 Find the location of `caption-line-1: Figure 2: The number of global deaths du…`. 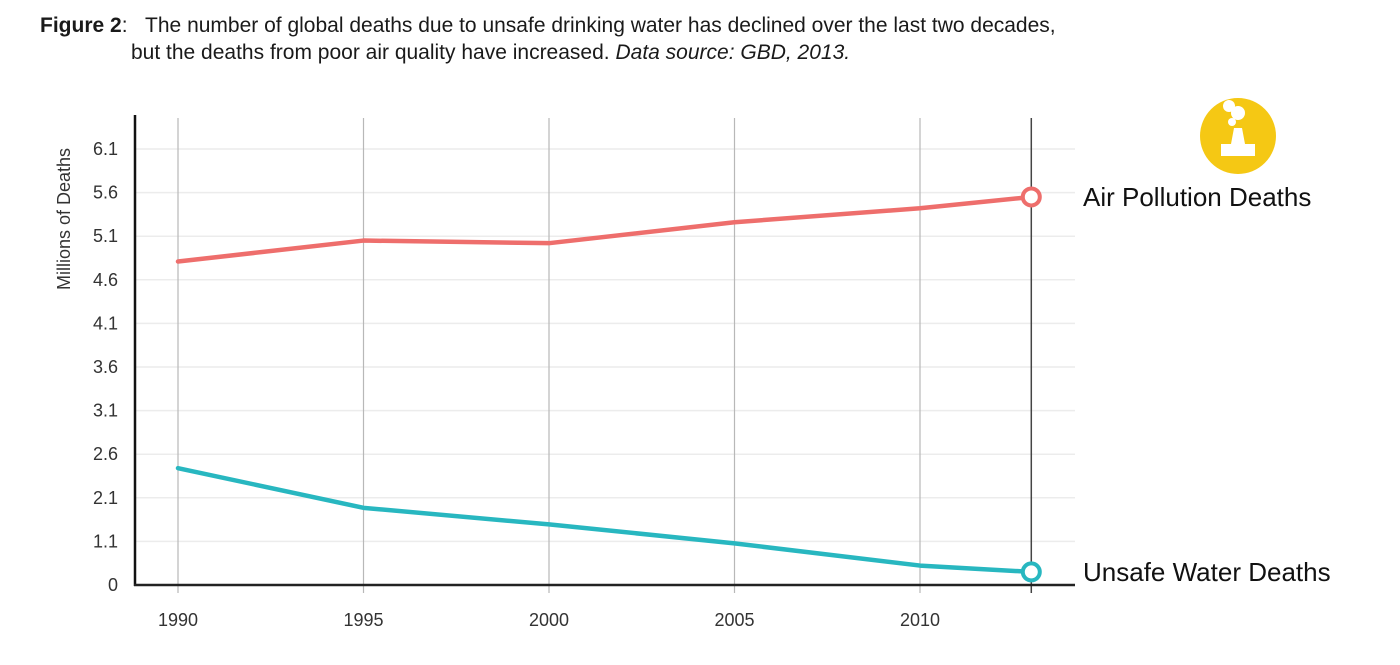

caption-line-1: Figure 2: The number of global deaths du… is located at coordinates (548, 25).